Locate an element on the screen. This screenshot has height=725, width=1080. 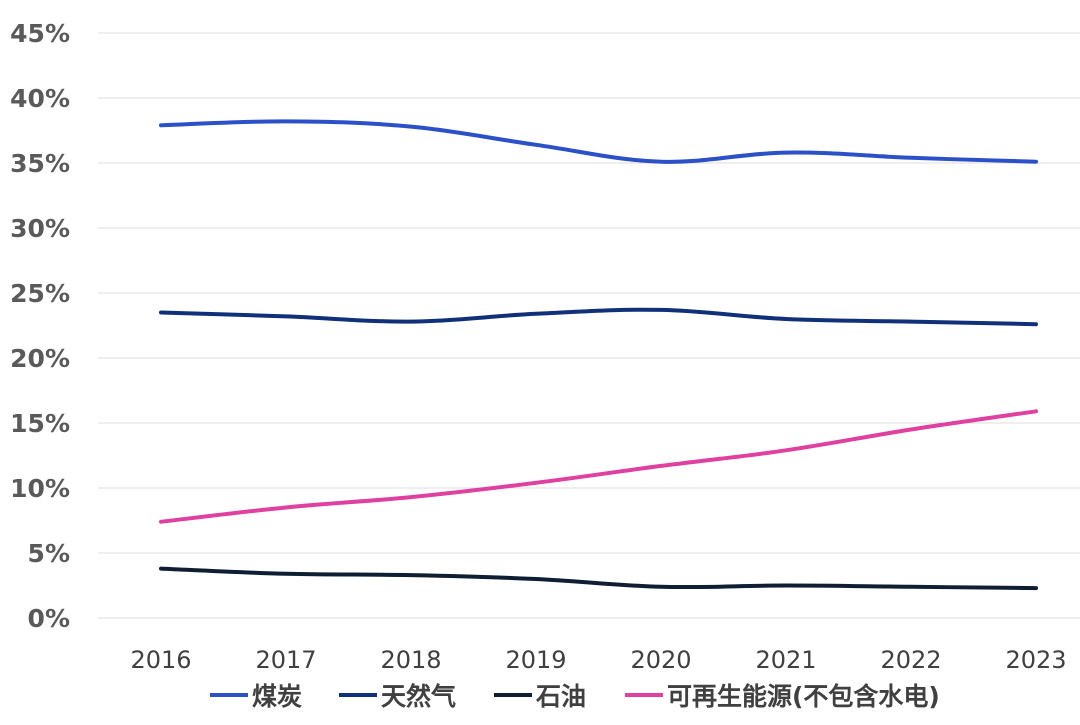
x-axis-ticks: 2016 2017 2018 2019 2020 2021 2022 2023 is located at coordinates (598, 660).